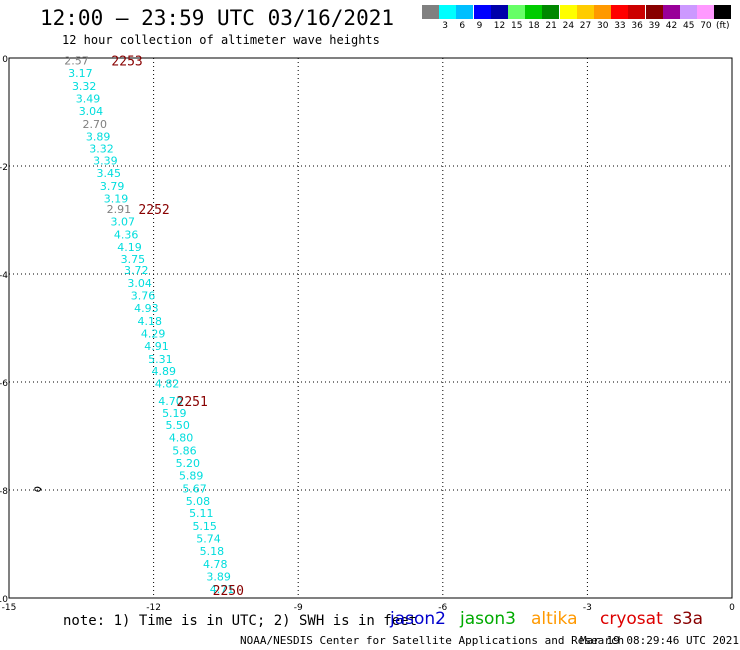 The height and width of the screenshot is (650, 740). Describe the element at coordinates (688, 619) in the screenshot. I see `satellite-label: s3a` at that location.